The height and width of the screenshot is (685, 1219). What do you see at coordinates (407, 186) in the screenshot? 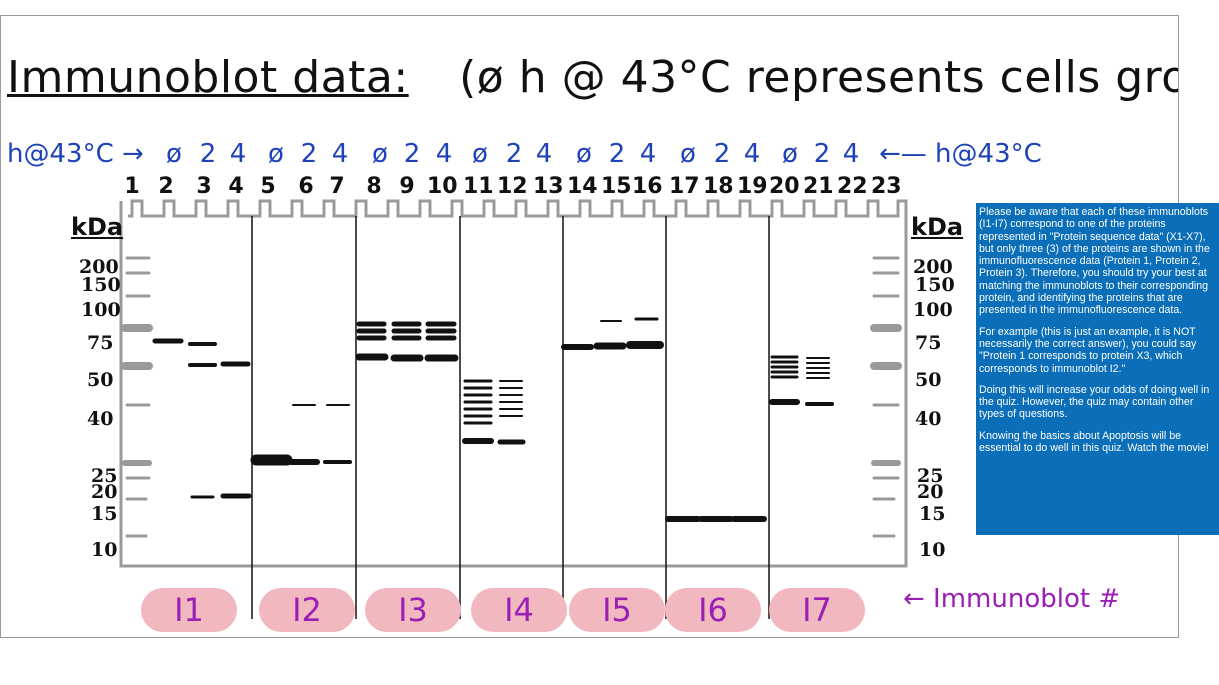
I see `lane-number: 9` at bounding box center [407, 186].